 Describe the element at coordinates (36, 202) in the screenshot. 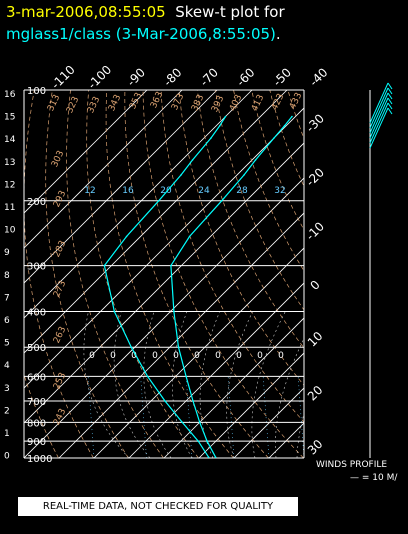

I see `pressure-label-200: 200` at that location.